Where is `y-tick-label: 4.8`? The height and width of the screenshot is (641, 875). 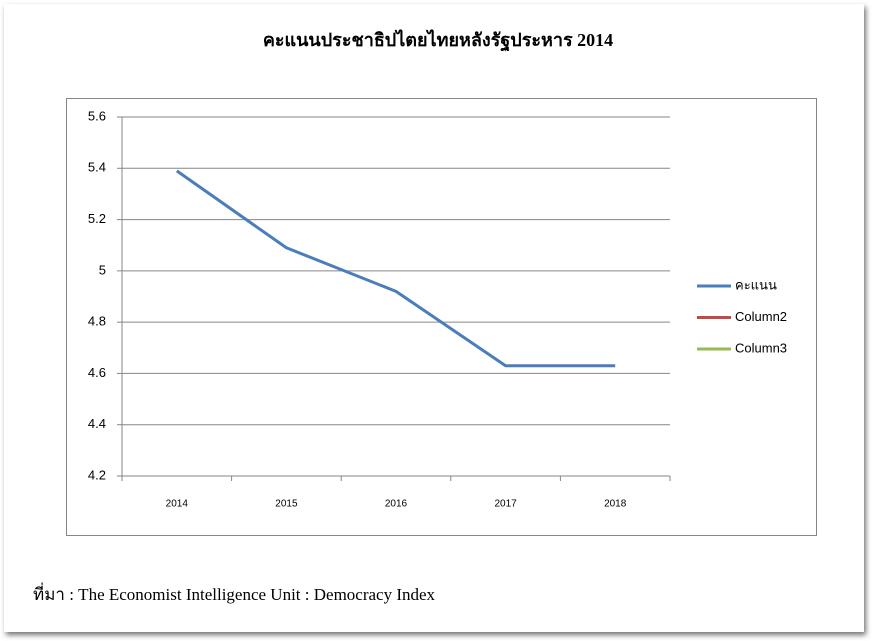 y-tick-label: 4.8 is located at coordinates (97, 321).